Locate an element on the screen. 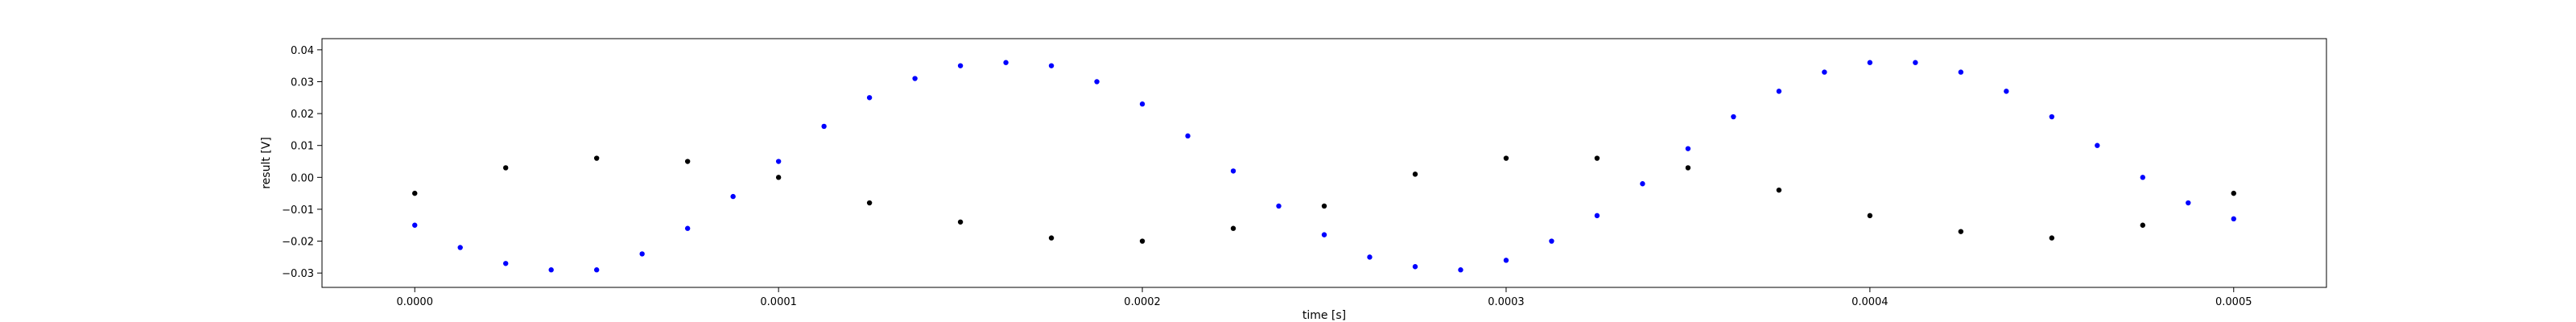 The height and width of the screenshot is (322, 2576). x-tick-label: 0.0000 is located at coordinates (414, 302).